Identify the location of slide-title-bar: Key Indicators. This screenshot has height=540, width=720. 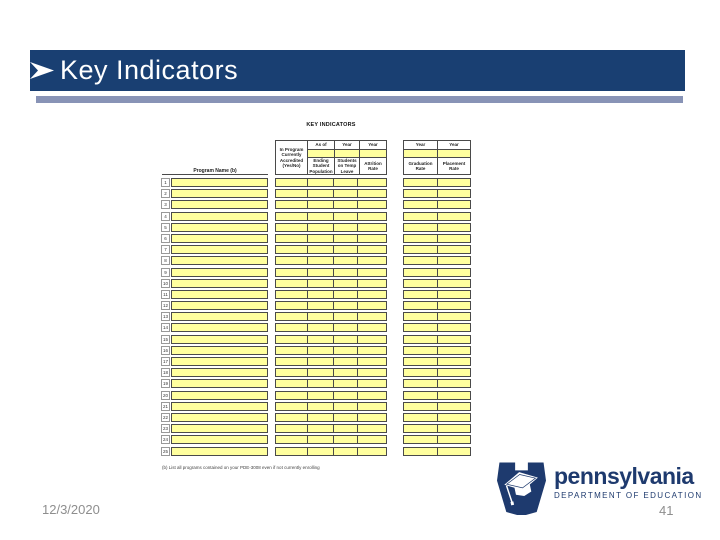
(357, 70).